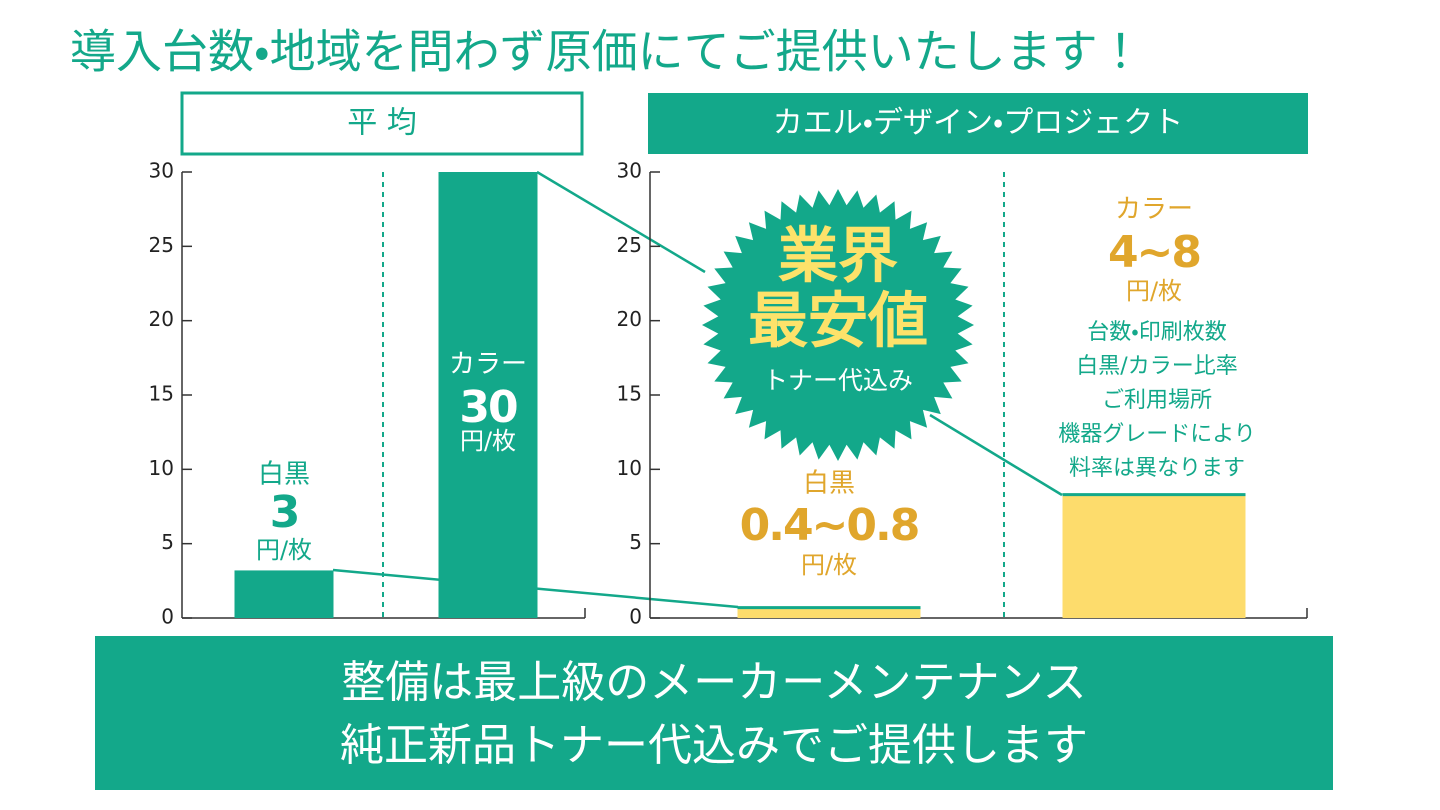  What do you see at coordinates (838, 322) in the screenshot?
I see `badge-line: 最安値` at bounding box center [838, 322].